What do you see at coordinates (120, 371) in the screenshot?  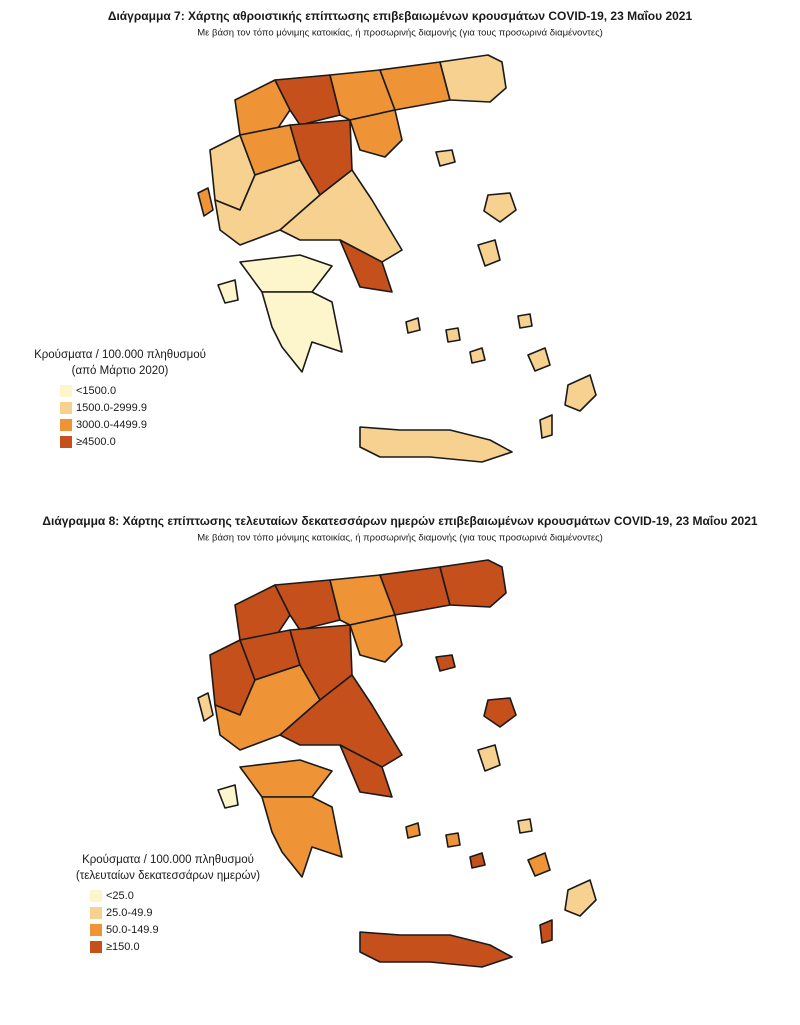 I see `legend-subtitle: (από Μάρτιο 2020)` at bounding box center [120, 371].